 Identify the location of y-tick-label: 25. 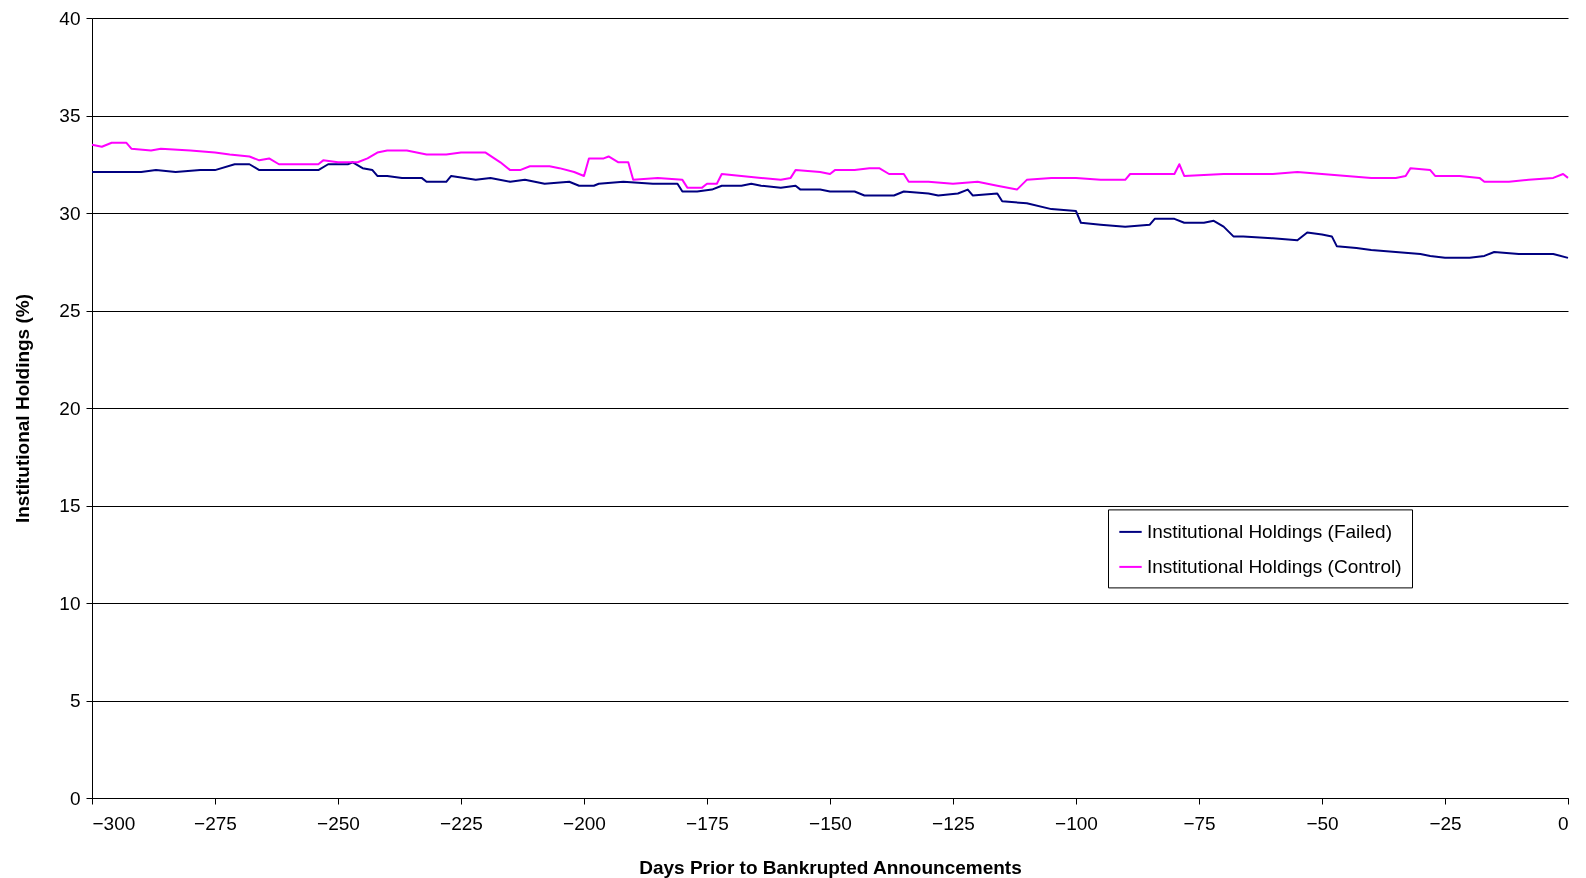
(70, 310).